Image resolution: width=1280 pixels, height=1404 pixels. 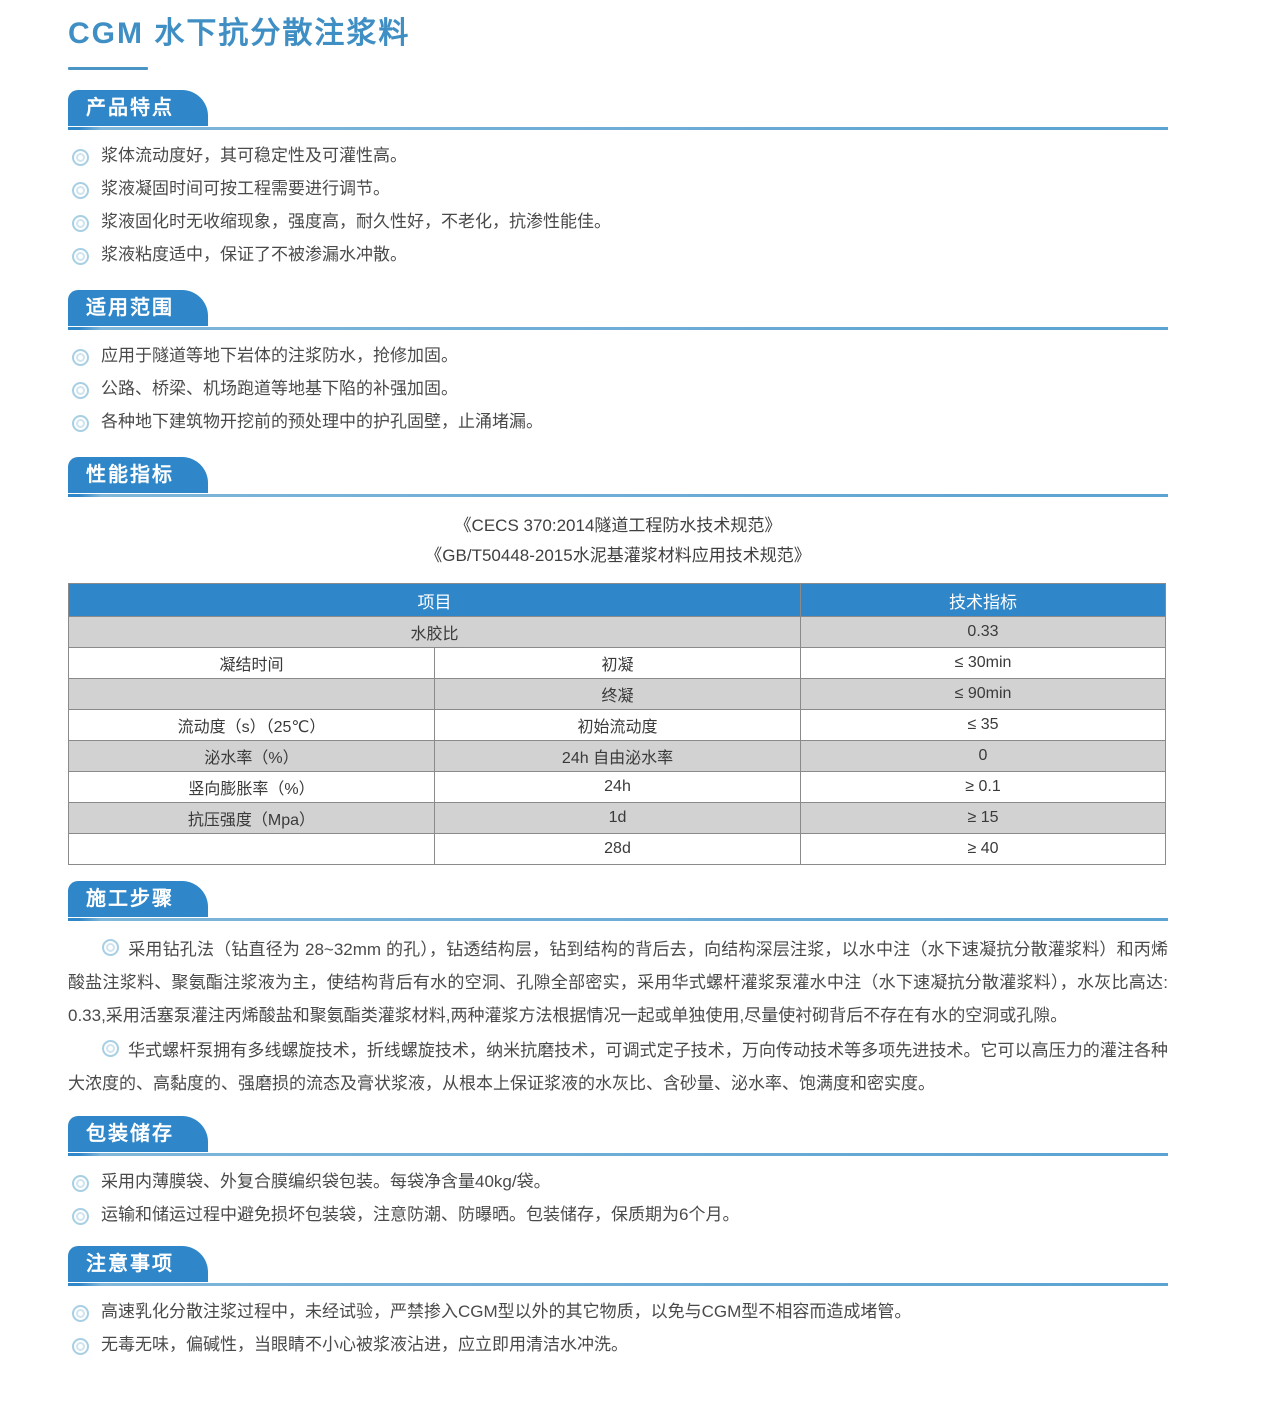 What do you see at coordinates (364, 1344) in the screenshot?
I see `list-item-label: 无毒无味，偏碱性，当眼睛不小心被浆液沾进，应立即用清洁水冲洗。` at bounding box center [364, 1344].